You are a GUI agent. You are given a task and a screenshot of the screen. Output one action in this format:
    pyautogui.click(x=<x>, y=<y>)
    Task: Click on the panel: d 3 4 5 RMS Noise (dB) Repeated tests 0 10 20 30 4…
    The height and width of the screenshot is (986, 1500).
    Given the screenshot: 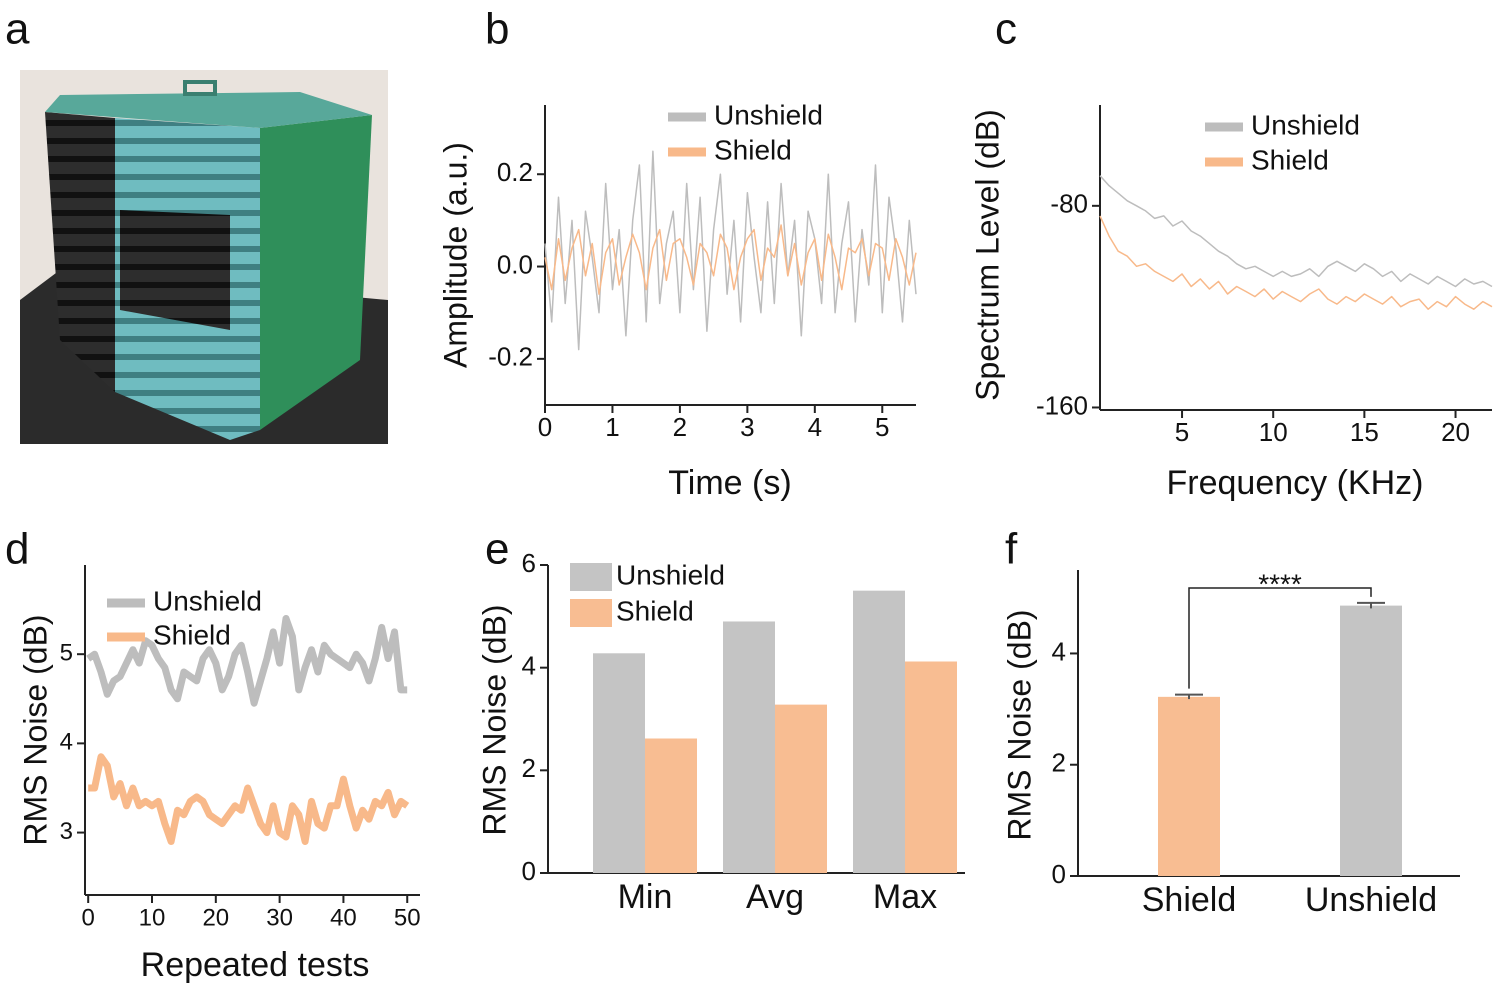 What is the action you would take?
    pyautogui.click(x=213, y=754)
    